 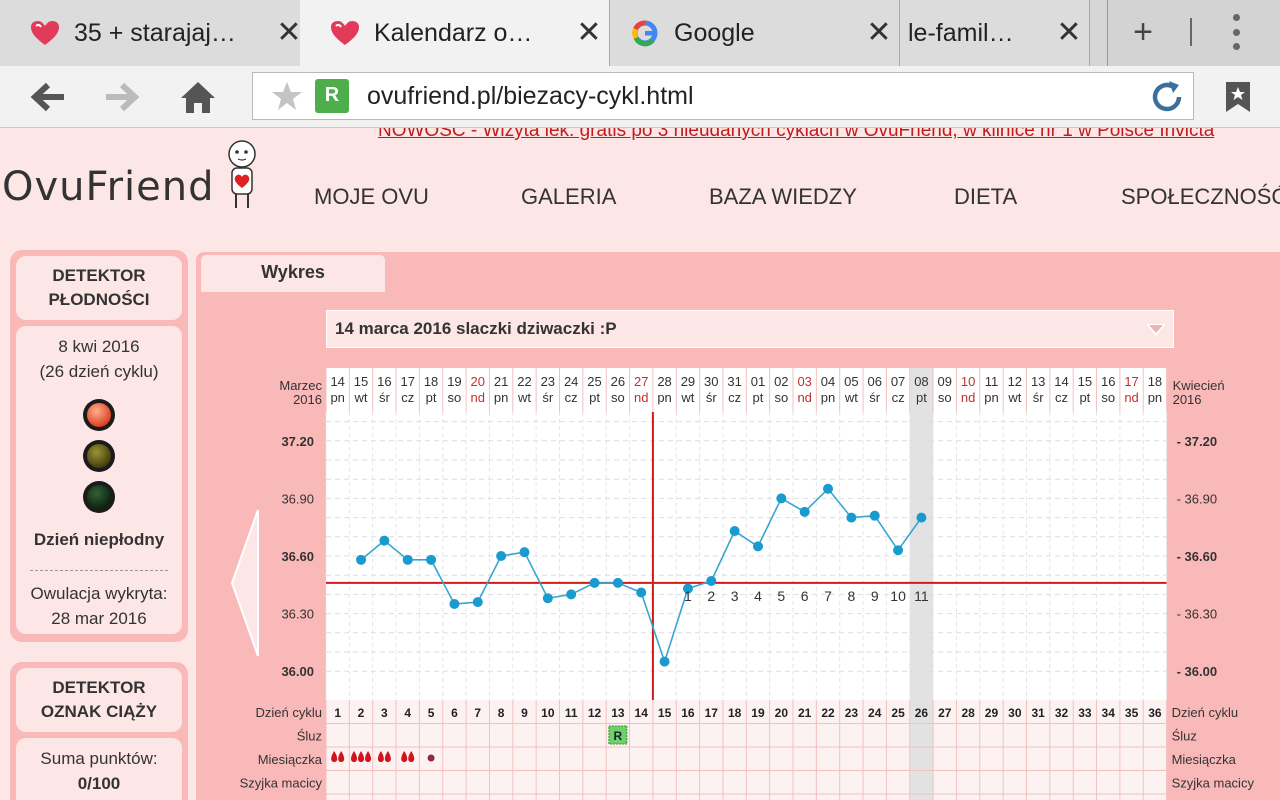 I want to click on fertility-status: Dzień niepłodny, so click(x=99, y=539).